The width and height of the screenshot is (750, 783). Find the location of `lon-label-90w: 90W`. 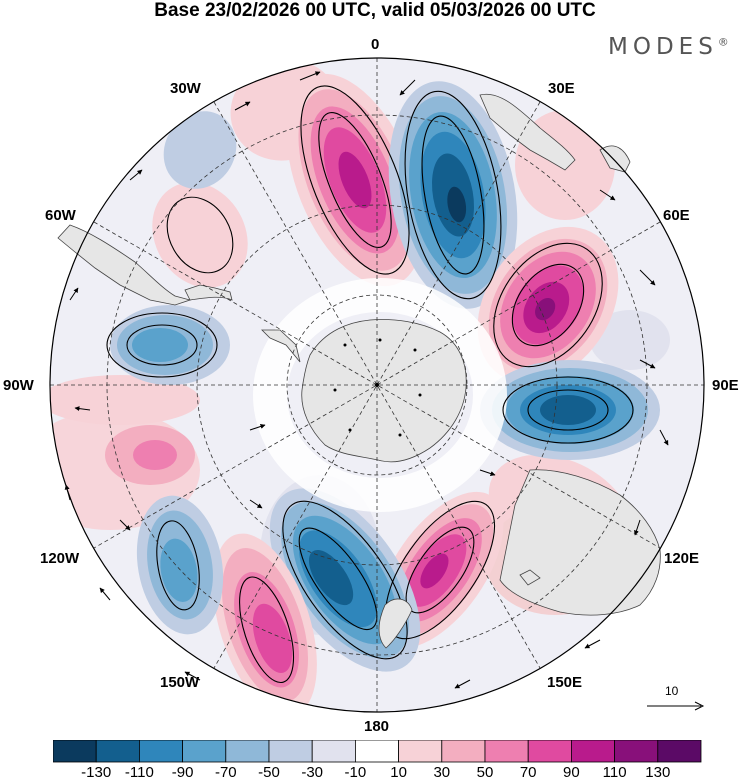

lon-label-90w: 90W is located at coordinates (18, 385).